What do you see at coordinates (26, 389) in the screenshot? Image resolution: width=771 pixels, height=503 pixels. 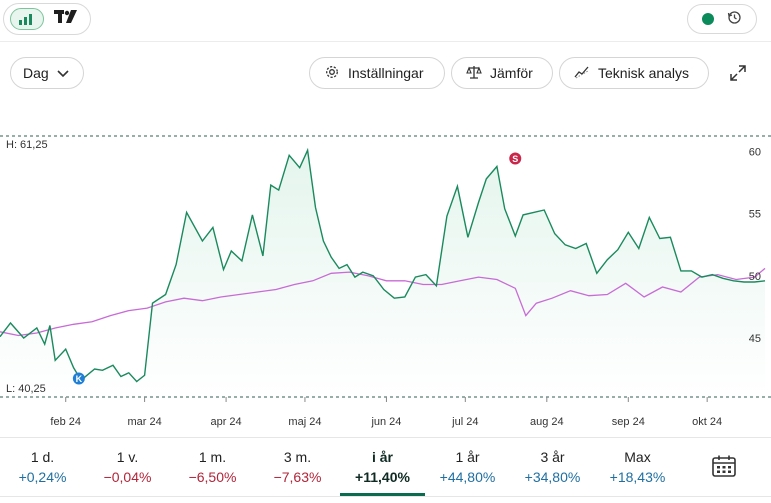 I see `low-label: L: 40,25` at bounding box center [26, 389].